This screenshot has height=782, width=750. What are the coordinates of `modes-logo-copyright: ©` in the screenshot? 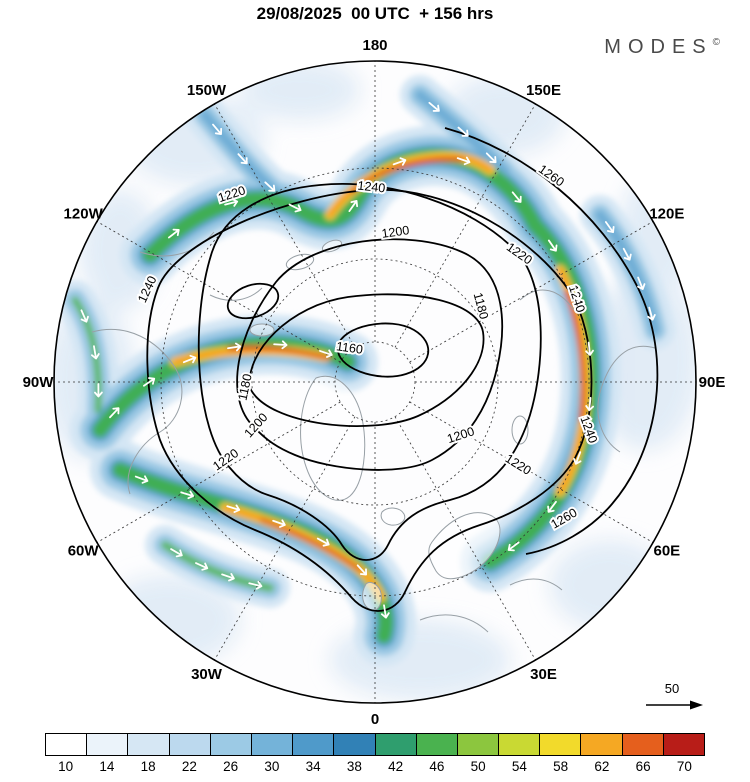 It's located at (716, 42).